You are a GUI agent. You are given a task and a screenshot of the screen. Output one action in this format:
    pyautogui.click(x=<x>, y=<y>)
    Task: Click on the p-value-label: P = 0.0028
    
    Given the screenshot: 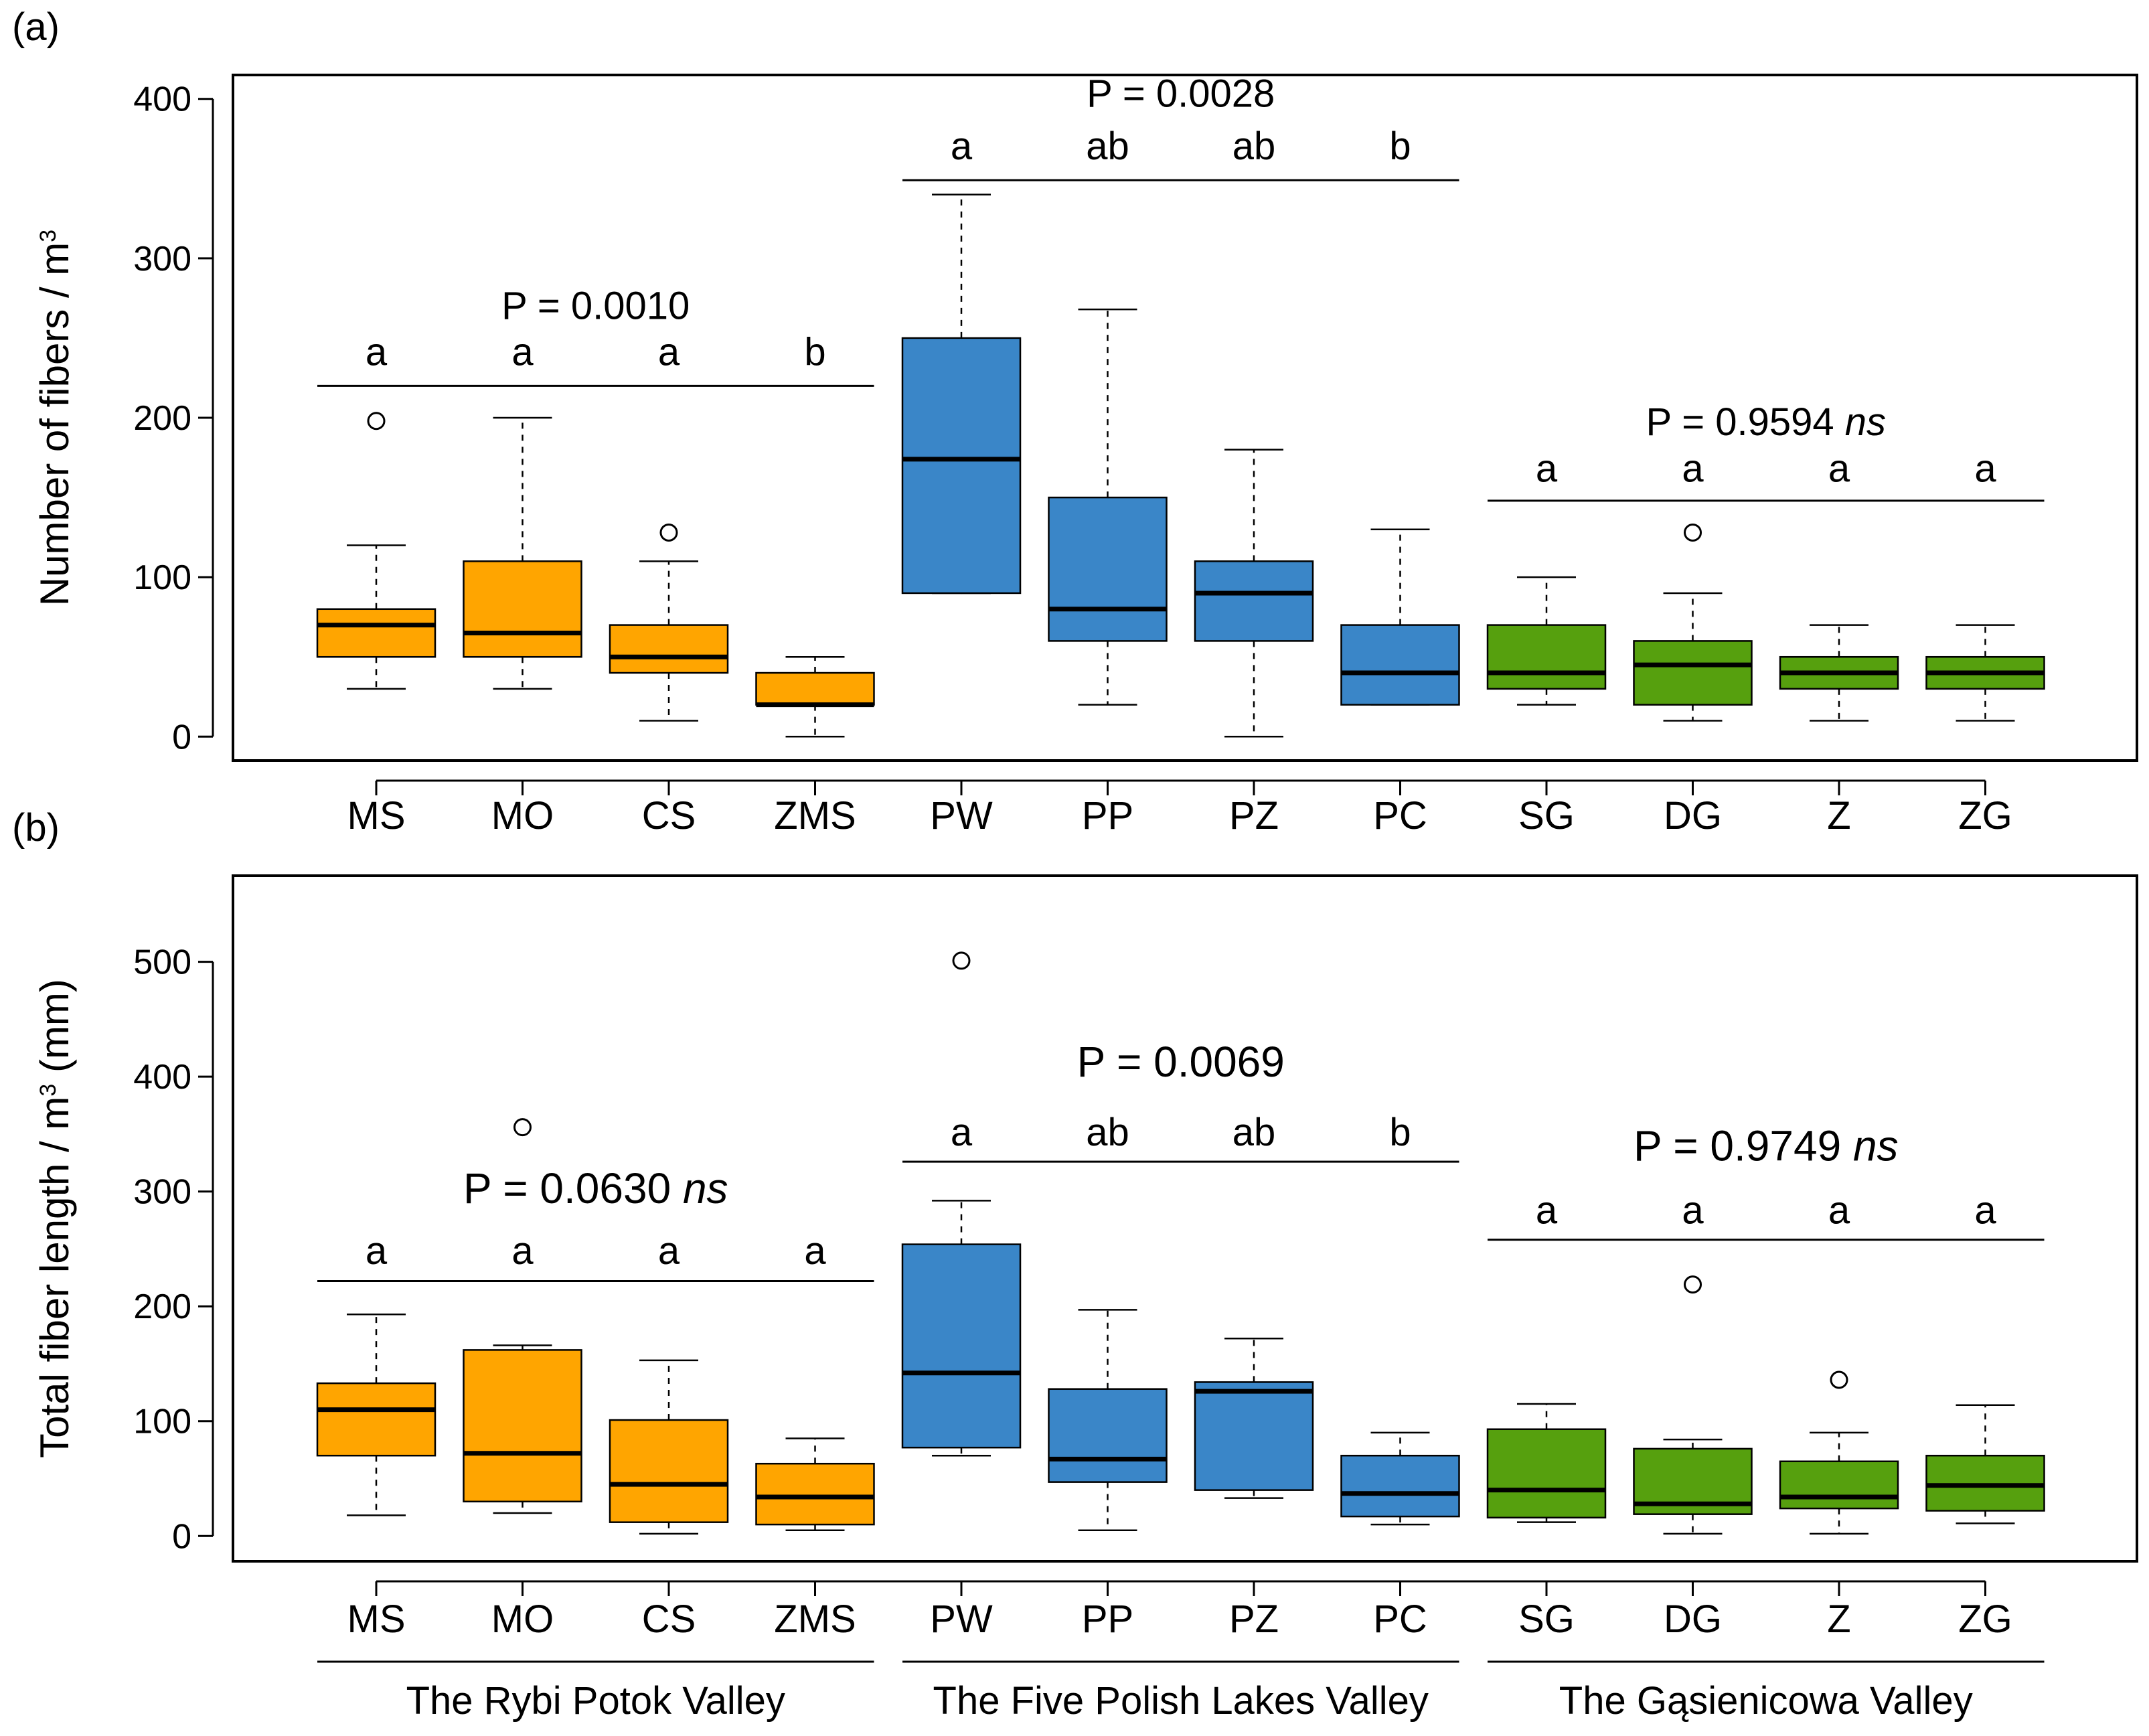 What is the action you would take?
    pyautogui.click(x=1181, y=94)
    